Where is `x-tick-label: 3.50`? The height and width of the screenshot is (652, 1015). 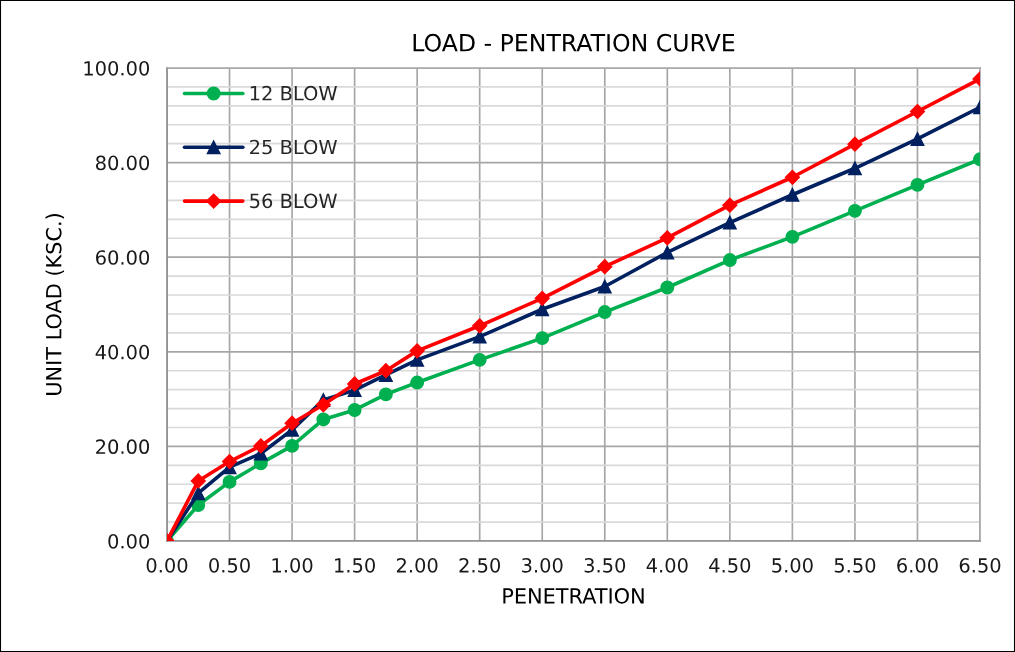 x-tick-label: 3.50 is located at coordinates (605, 565).